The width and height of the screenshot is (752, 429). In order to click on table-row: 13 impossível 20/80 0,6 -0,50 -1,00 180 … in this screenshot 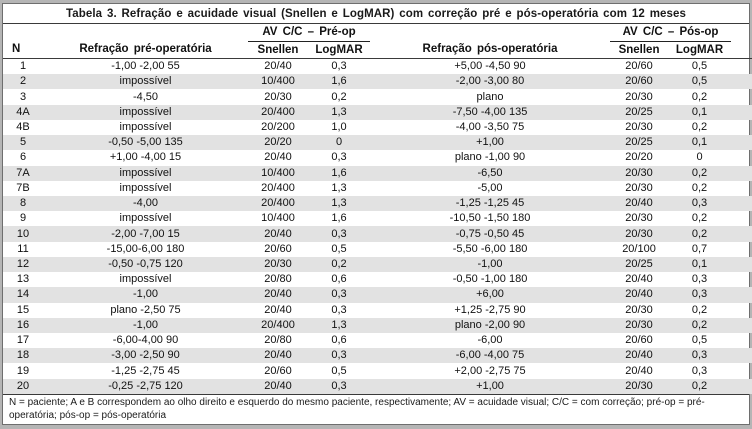, I will do `click(377, 279)`.